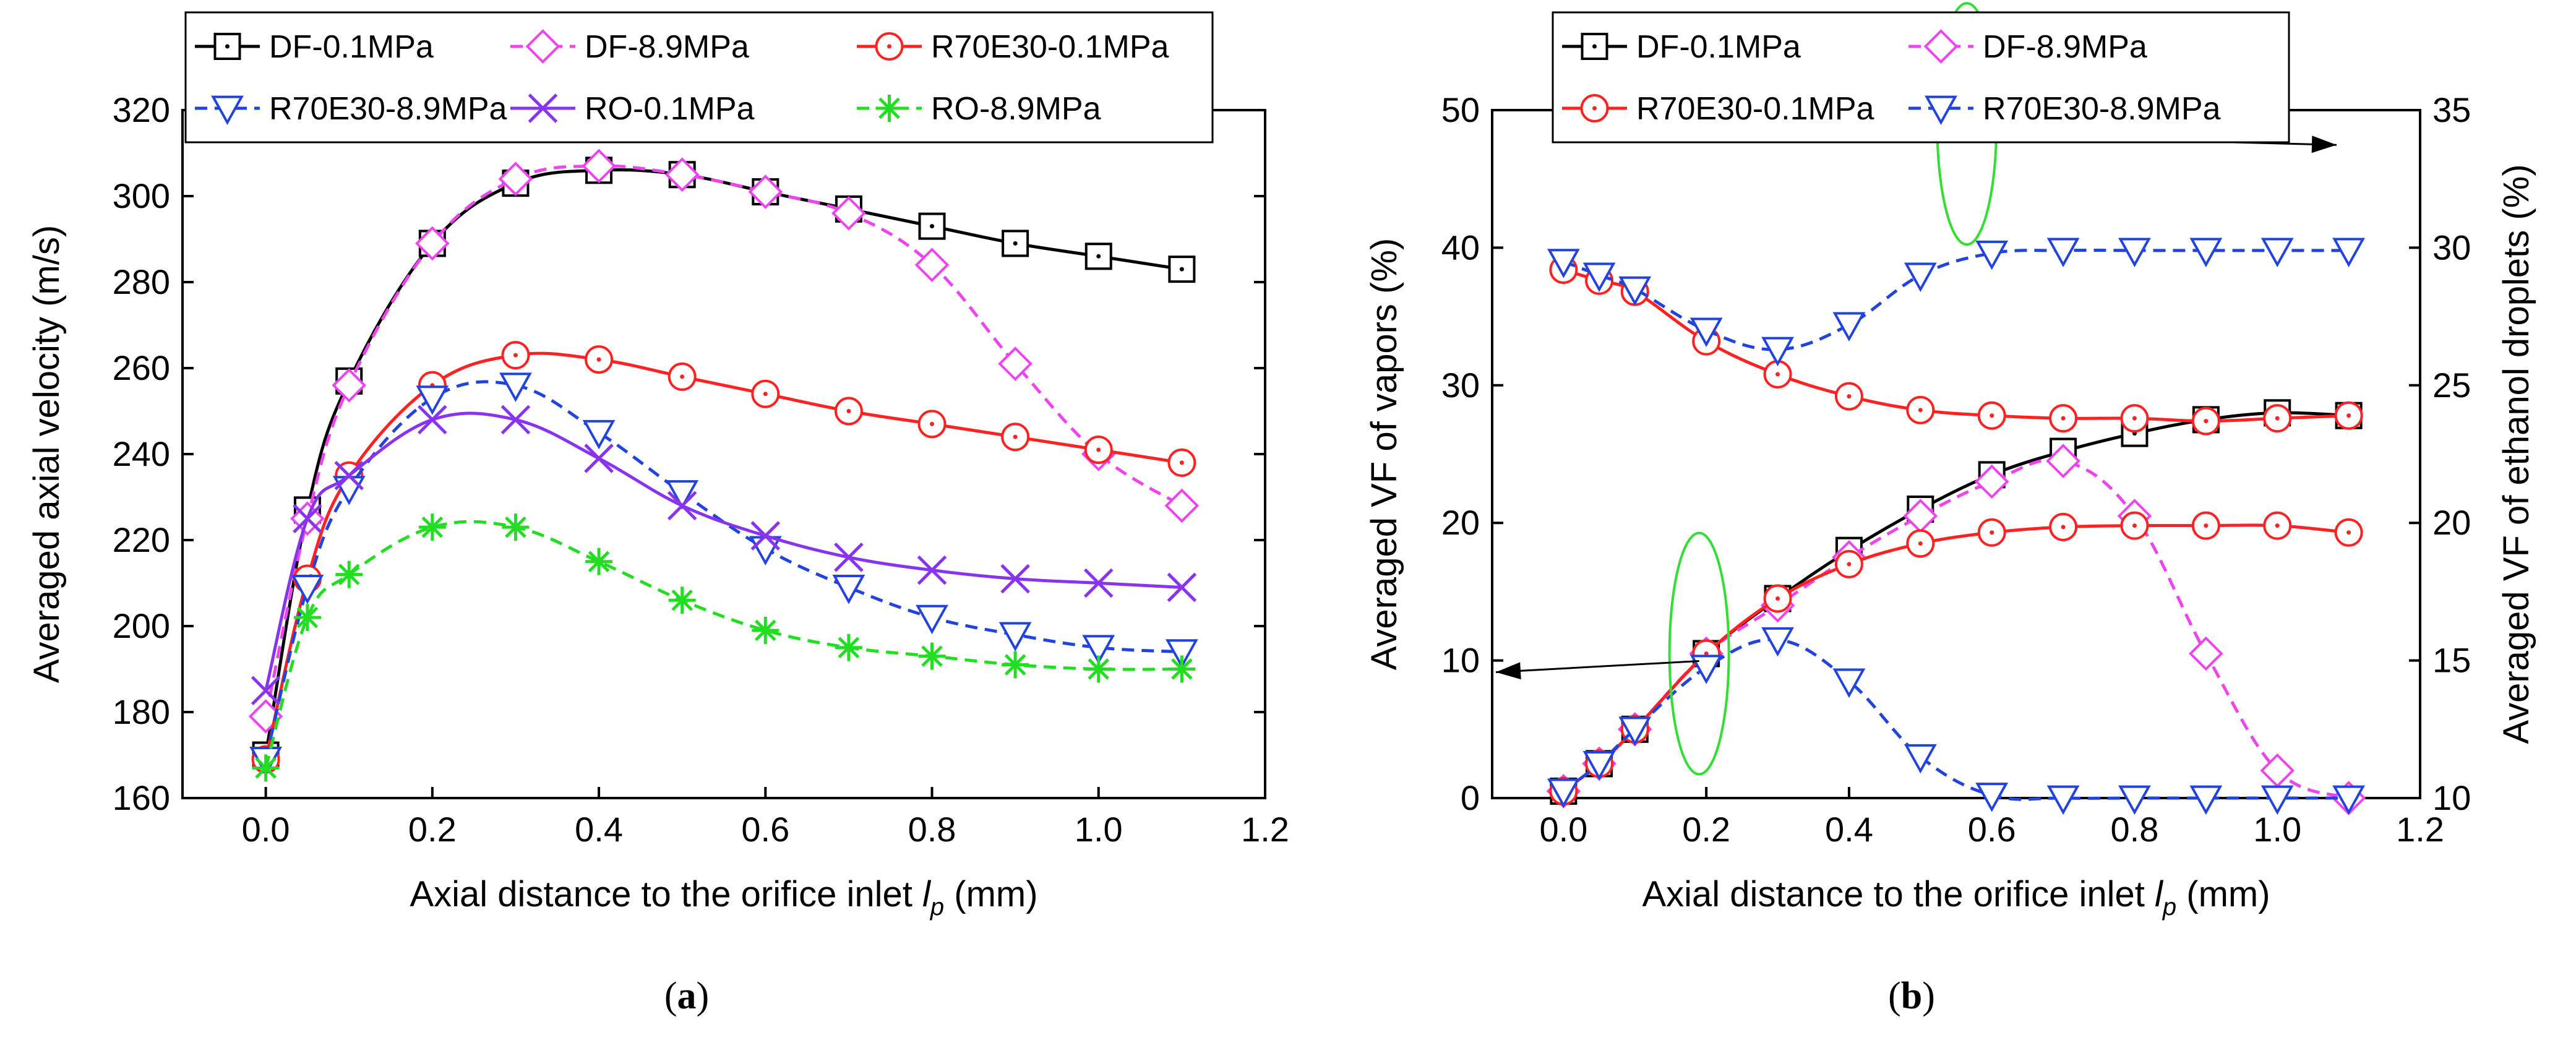 The height and width of the screenshot is (1048, 2576). Describe the element at coordinates (2277, 829) in the screenshot. I see `chart-b-x-tick-label: 1.0` at that location.